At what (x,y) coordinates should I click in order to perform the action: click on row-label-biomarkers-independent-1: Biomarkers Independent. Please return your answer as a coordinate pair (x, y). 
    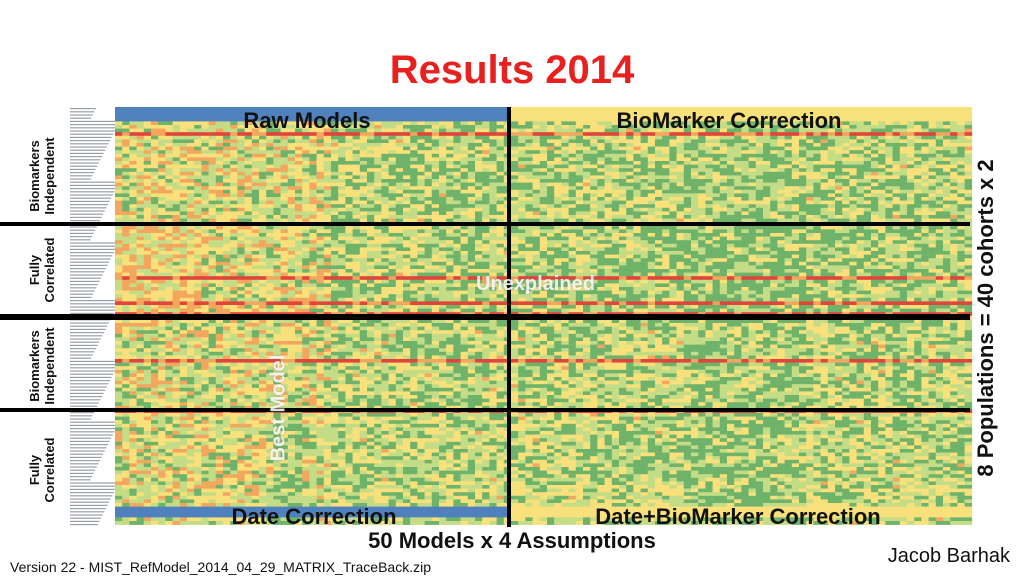
    Looking at the image, I should click on (42, 176).